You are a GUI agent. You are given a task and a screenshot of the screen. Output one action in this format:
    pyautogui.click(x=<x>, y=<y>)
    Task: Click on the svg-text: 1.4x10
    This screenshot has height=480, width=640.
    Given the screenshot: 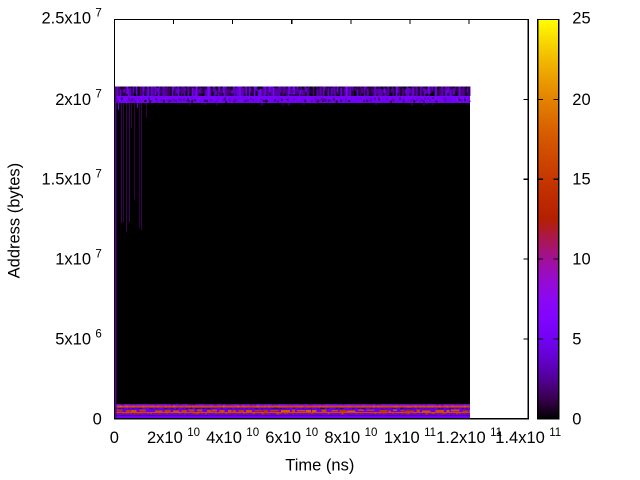 What is the action you would take?
    pyautogui.click(x=520, y=438)
    